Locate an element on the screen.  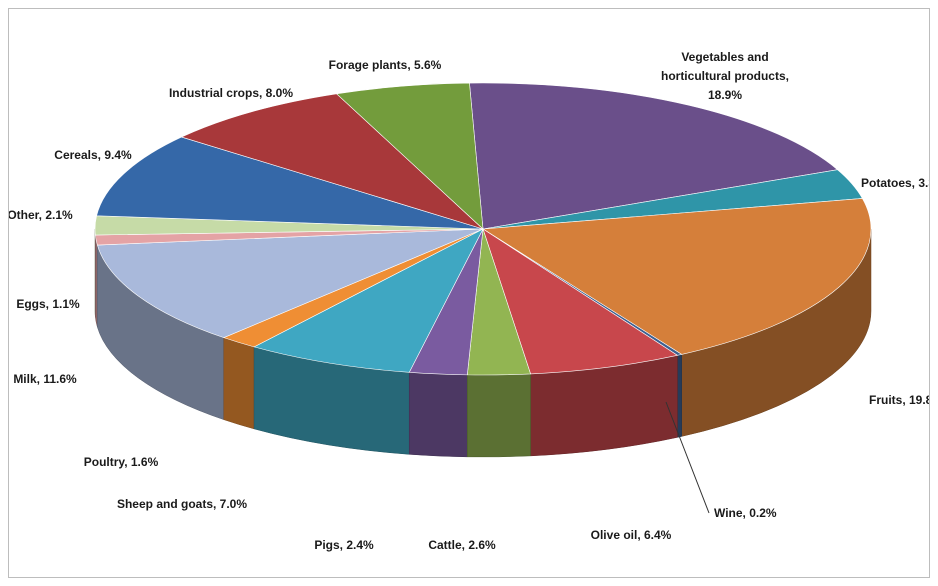
slice-vegetables-and-horticultural-products is located at coordinates (654, 156).